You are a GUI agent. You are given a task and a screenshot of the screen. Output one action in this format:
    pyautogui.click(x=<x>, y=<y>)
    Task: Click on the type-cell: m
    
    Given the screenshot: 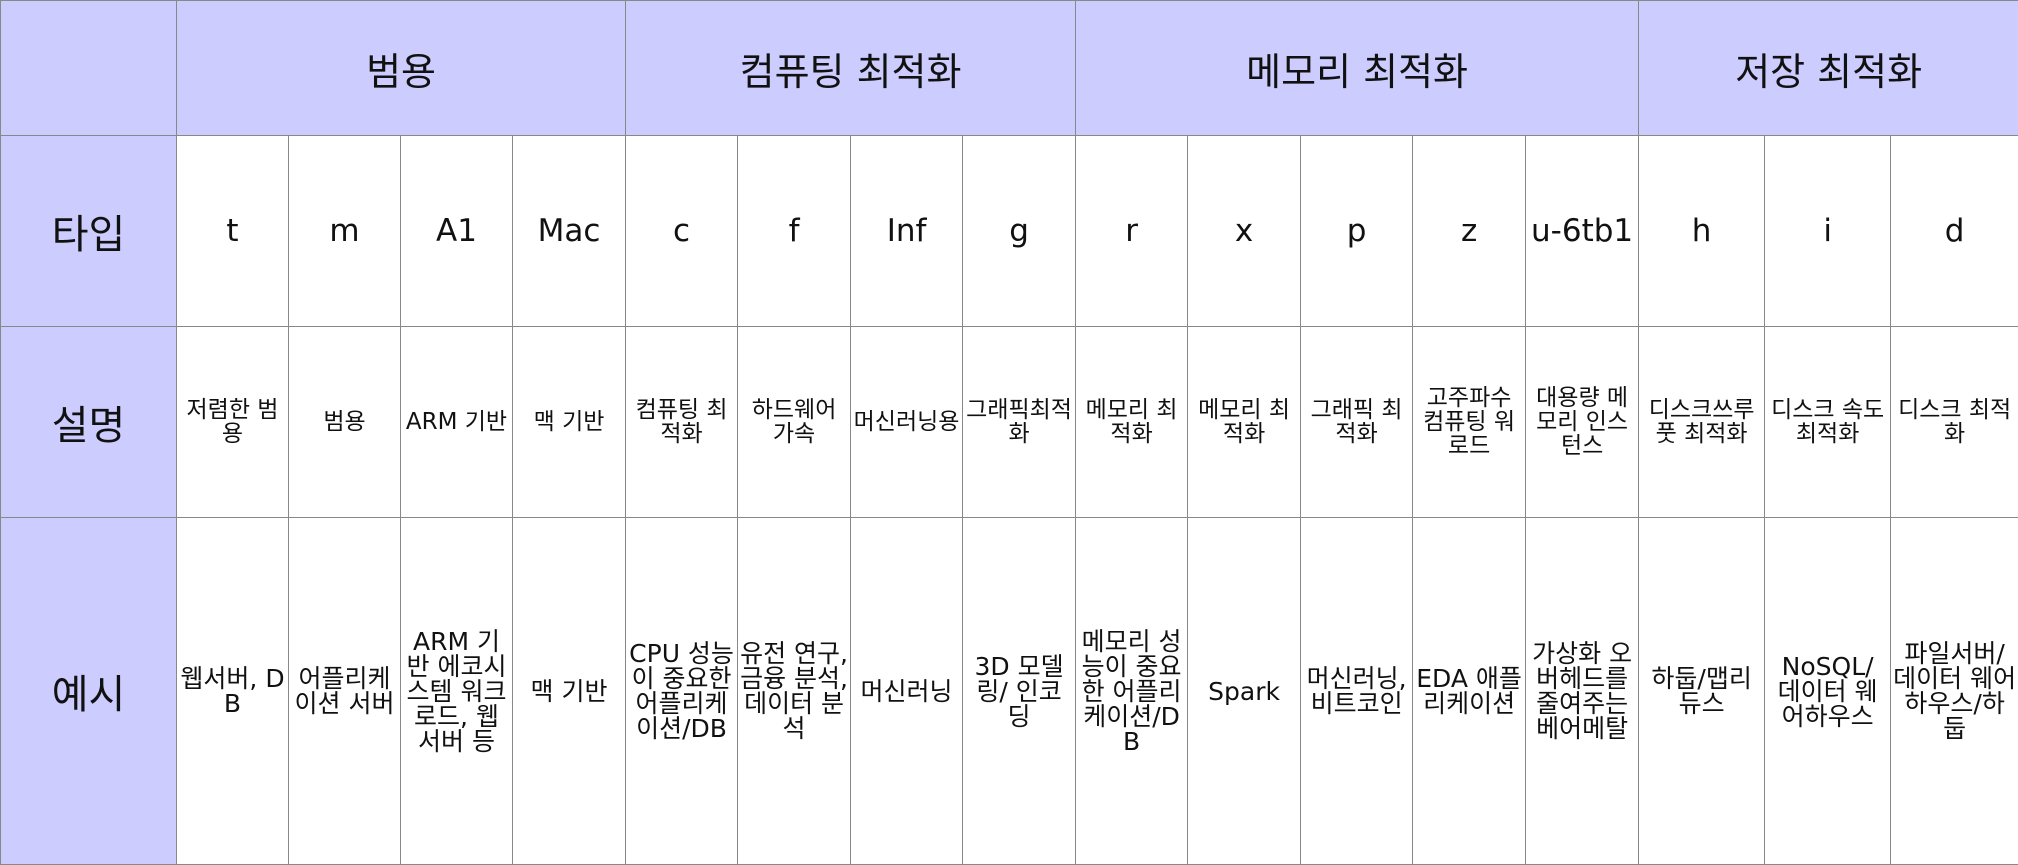 What is the action you would take?
    pyautogui.click(x=345, y=231)
    